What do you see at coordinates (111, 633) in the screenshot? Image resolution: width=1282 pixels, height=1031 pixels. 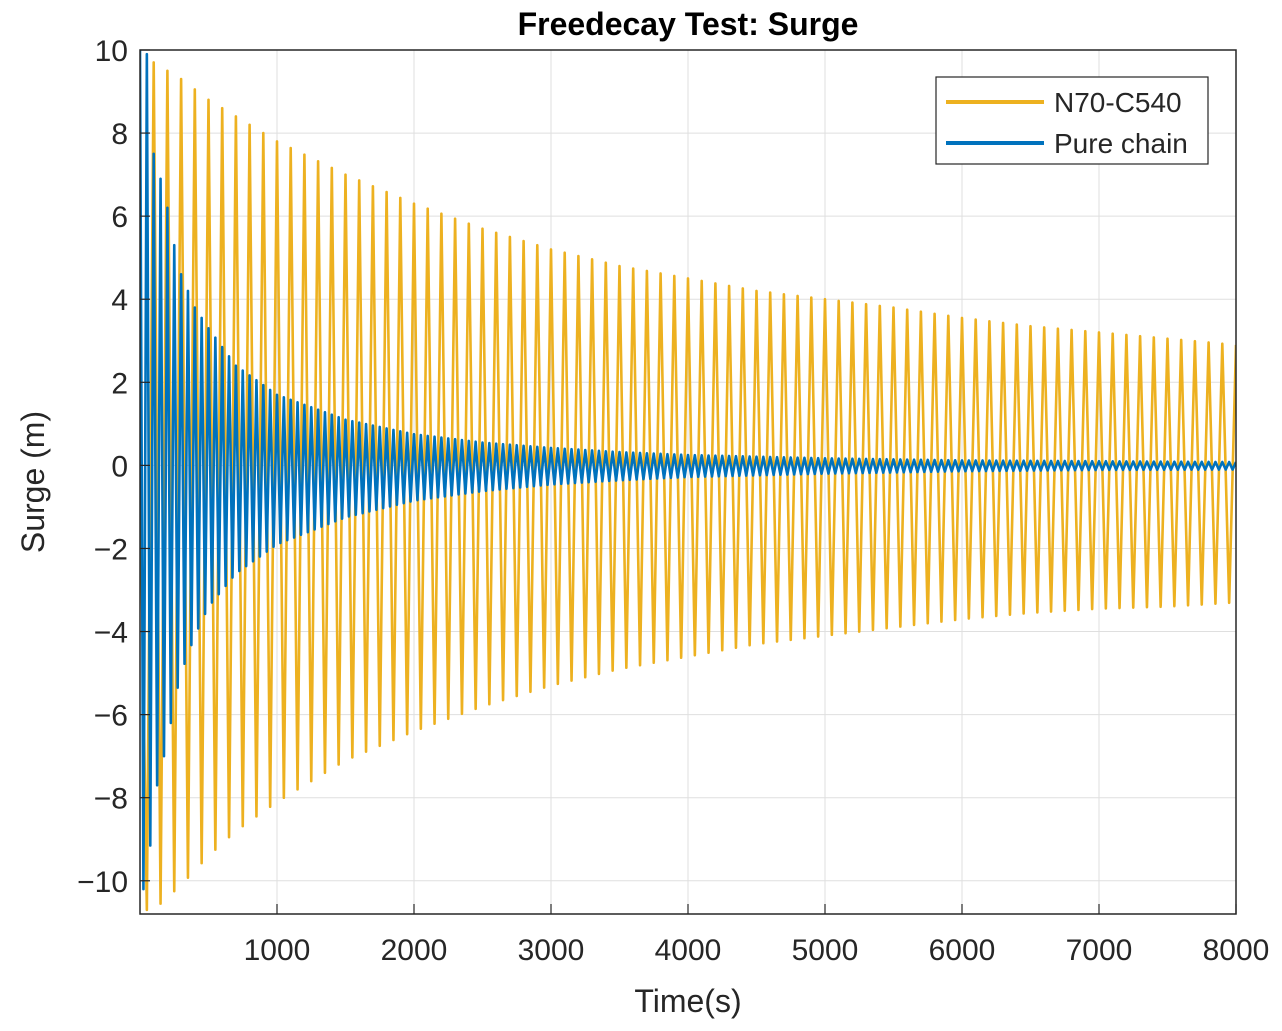 I see `y-tick-label: −4` at bounding box center [111, 633].